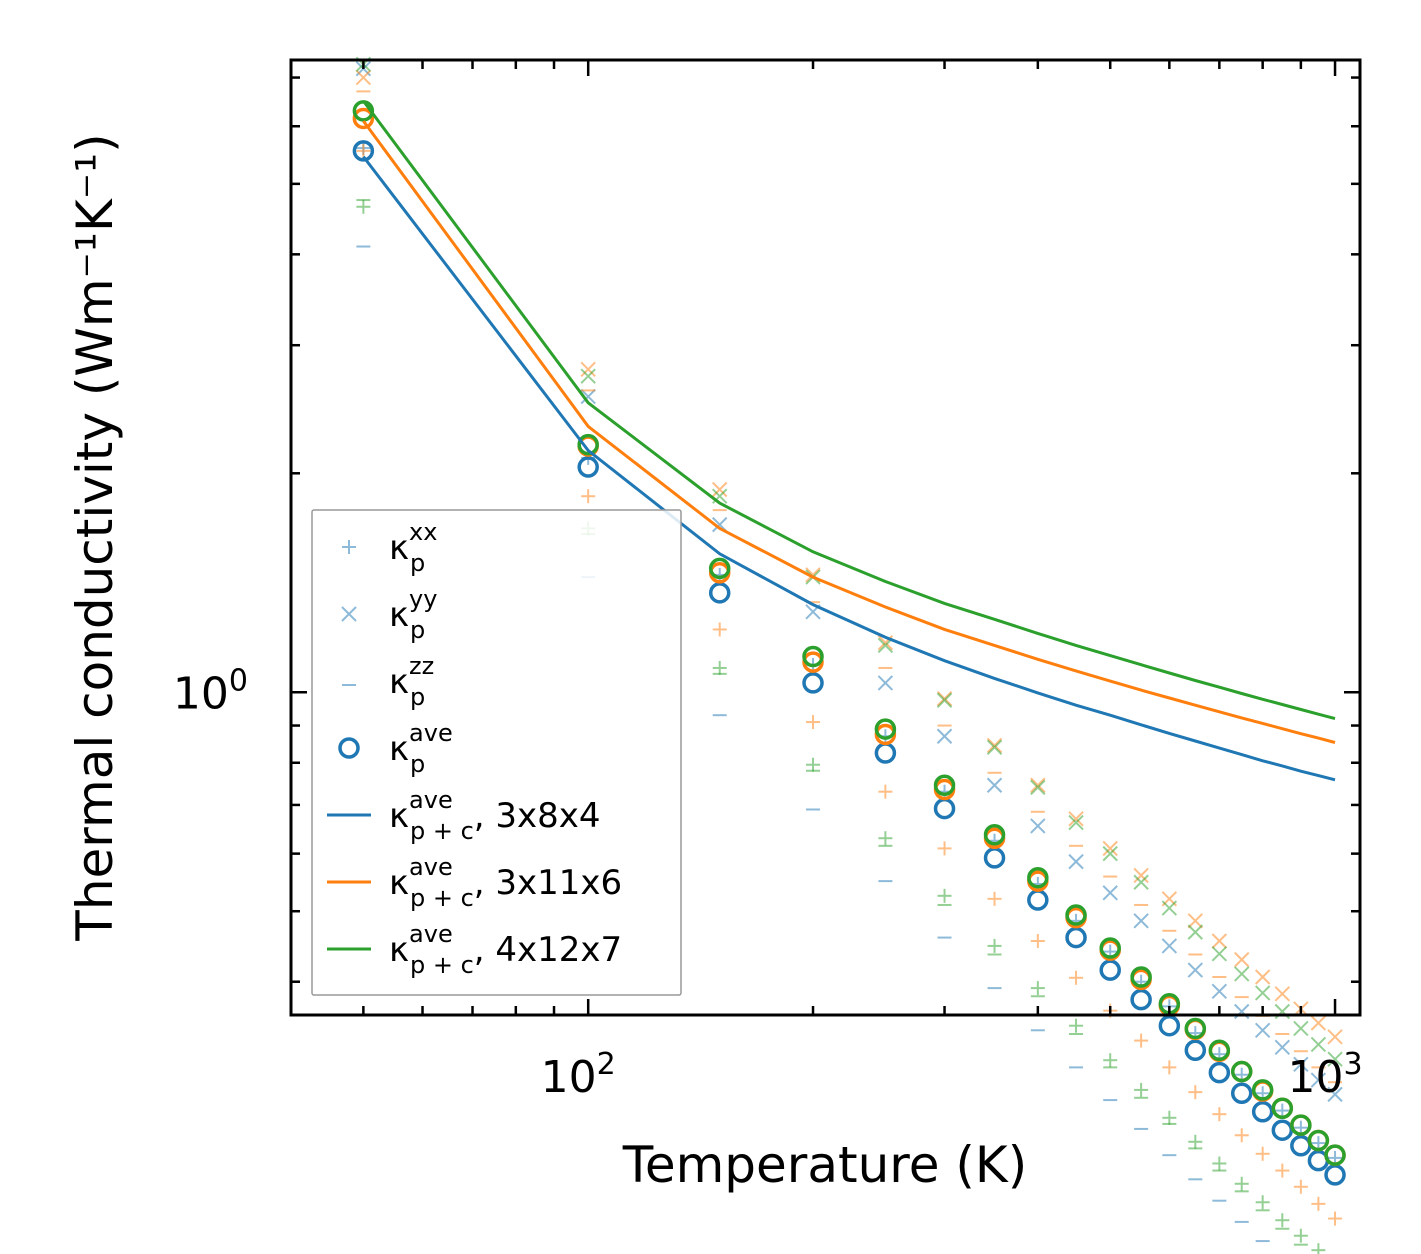 The width and height of the screenshot is (1421, 1254). What do you see at coordinates (411, 681) in the screenshot?
I see `legend-label: κzz p` at bounding box center [411, 681].